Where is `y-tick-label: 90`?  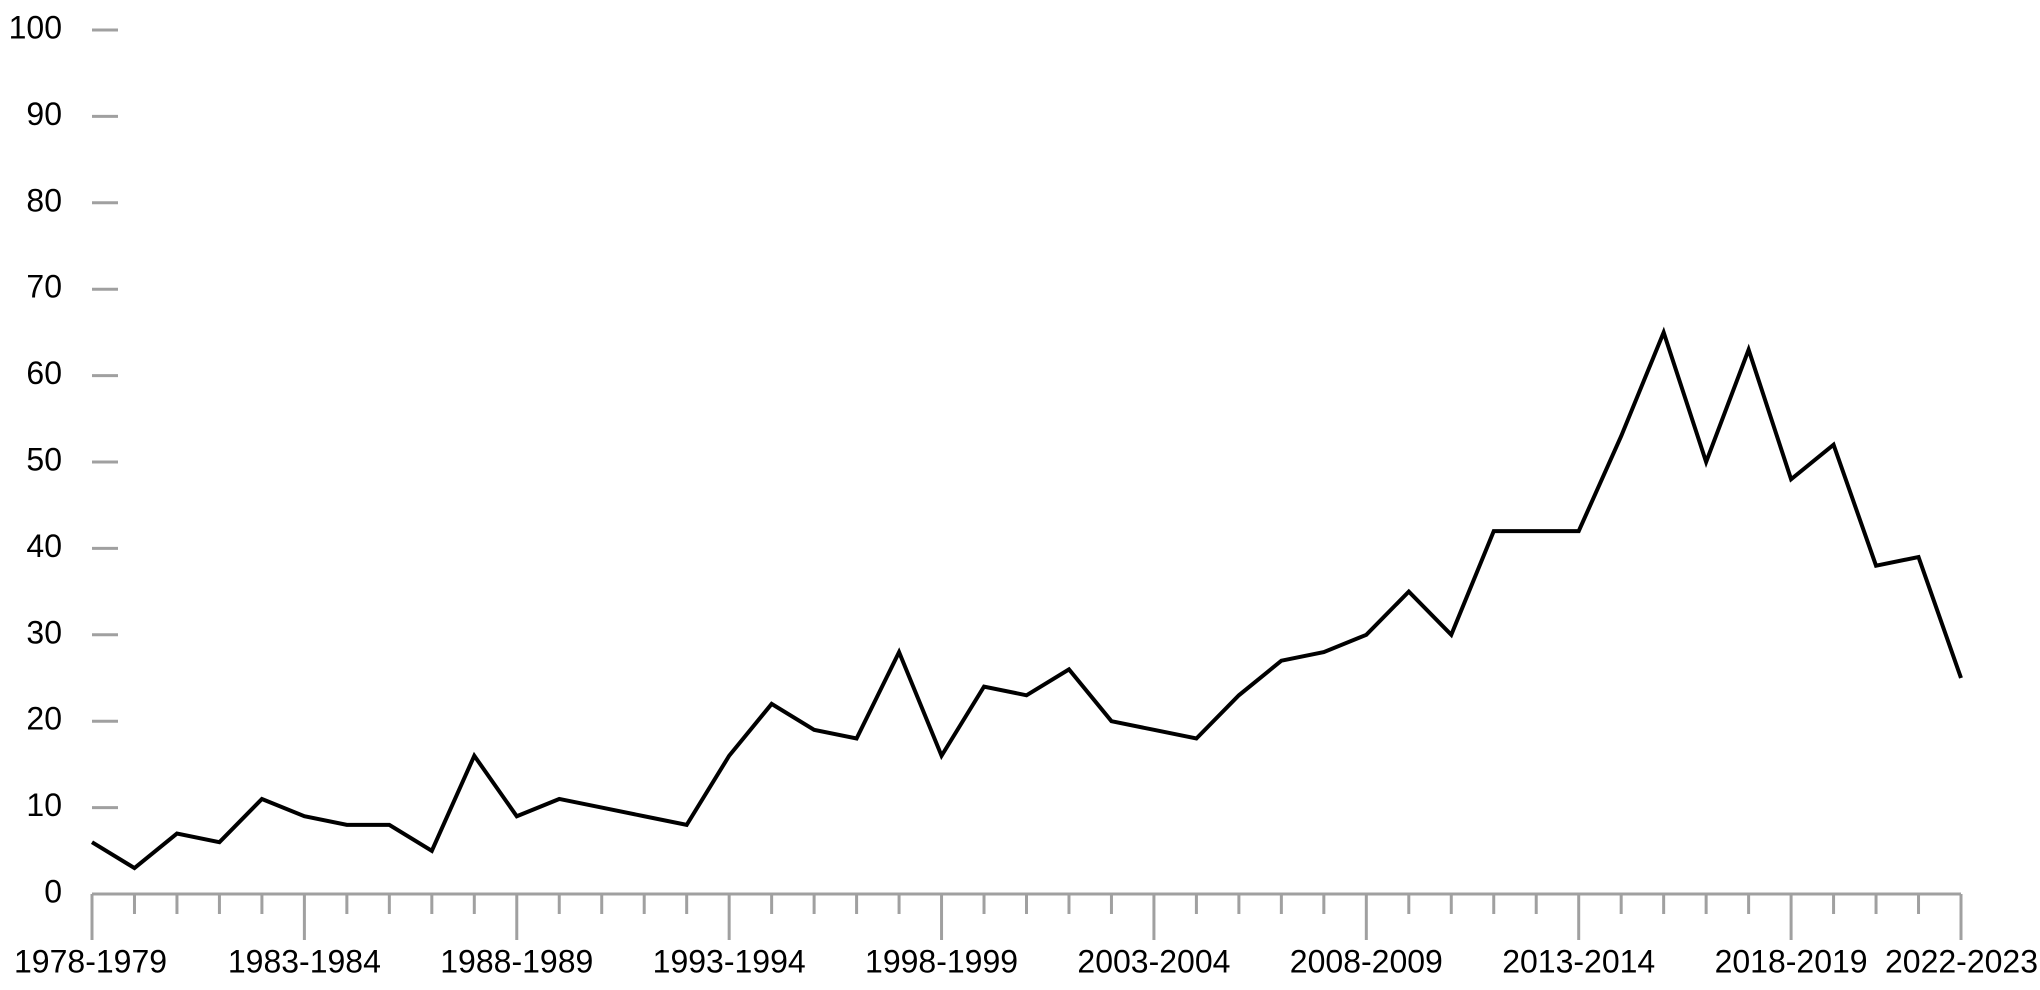
y-tick-label: 90 is located at coordinates (44, 114).